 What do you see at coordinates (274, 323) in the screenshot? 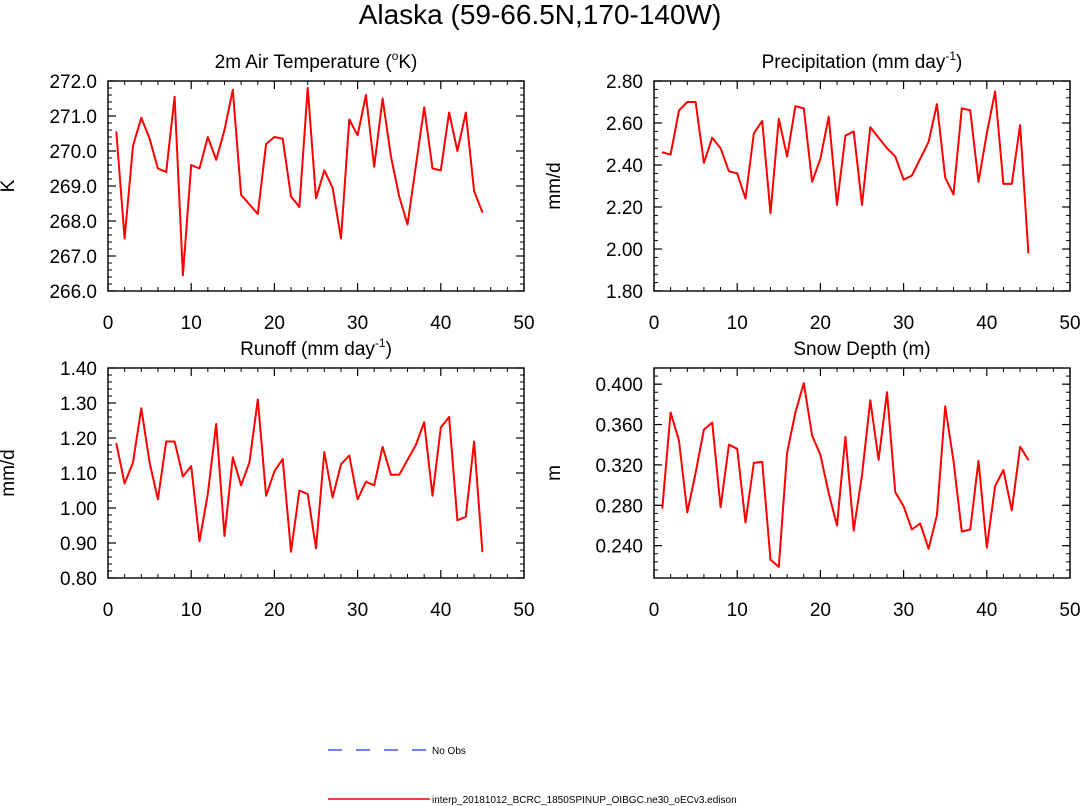
I see `air-temp-xtick-label: 20` at bounding box center [274, 323].